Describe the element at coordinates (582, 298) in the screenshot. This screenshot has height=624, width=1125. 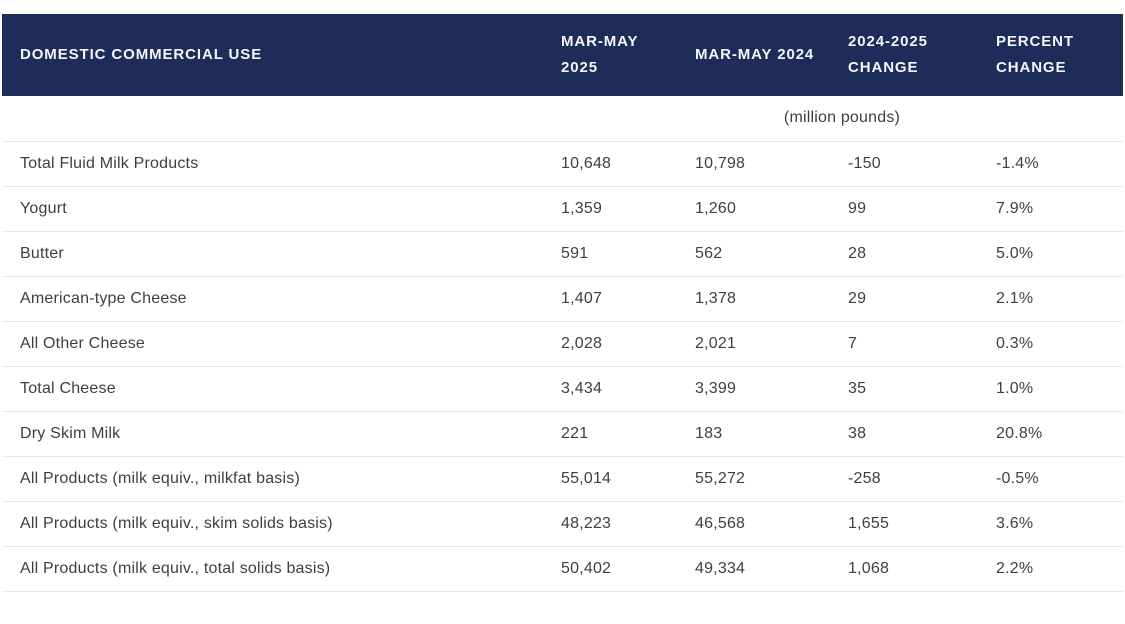
I see `cell-mar-may-2025: 1,407` at that location.